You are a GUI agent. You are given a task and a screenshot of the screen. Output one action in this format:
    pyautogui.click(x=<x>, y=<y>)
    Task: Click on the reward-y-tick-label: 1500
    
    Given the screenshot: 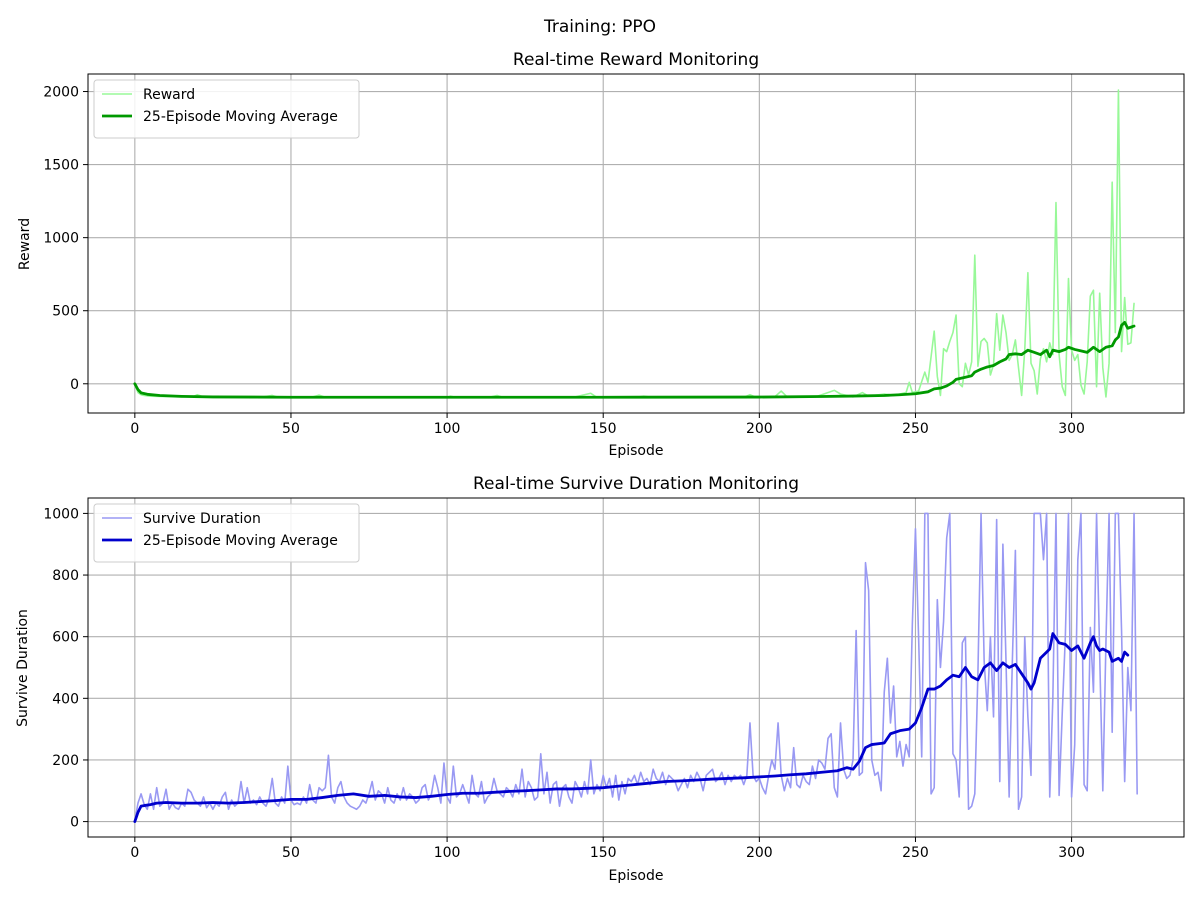 What is the action you would take?
    pyautogui.click(x=61, y=166)
    